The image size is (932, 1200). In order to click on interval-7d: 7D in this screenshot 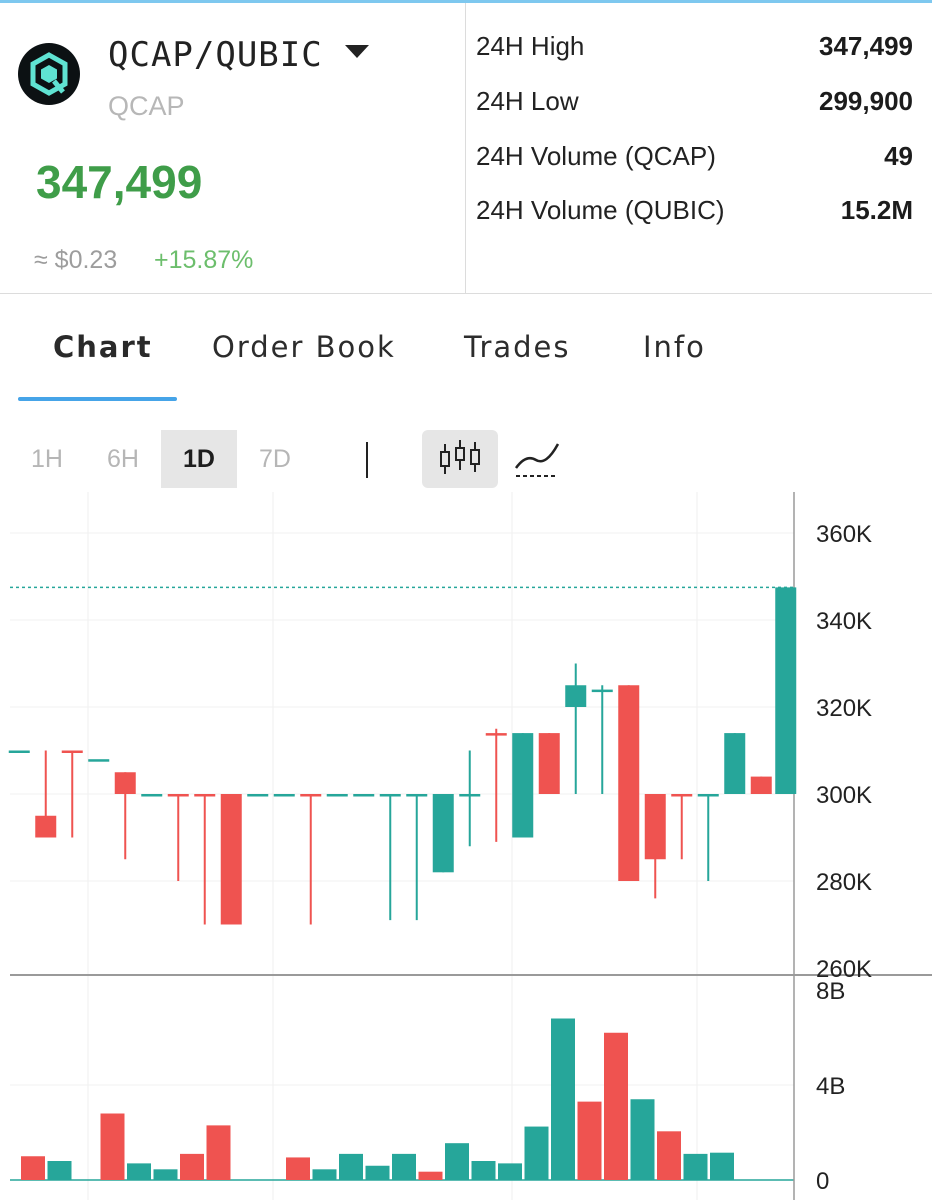, I will do `click(275, 459)`.